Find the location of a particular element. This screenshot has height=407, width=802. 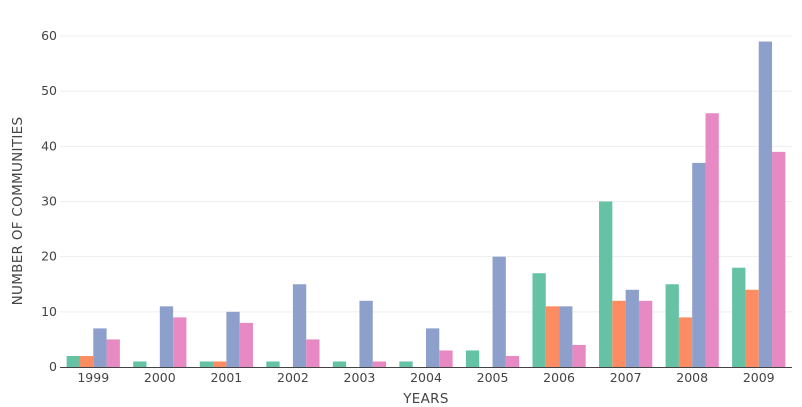

y-tick-label: 10 is located at coordinates (49, 311).